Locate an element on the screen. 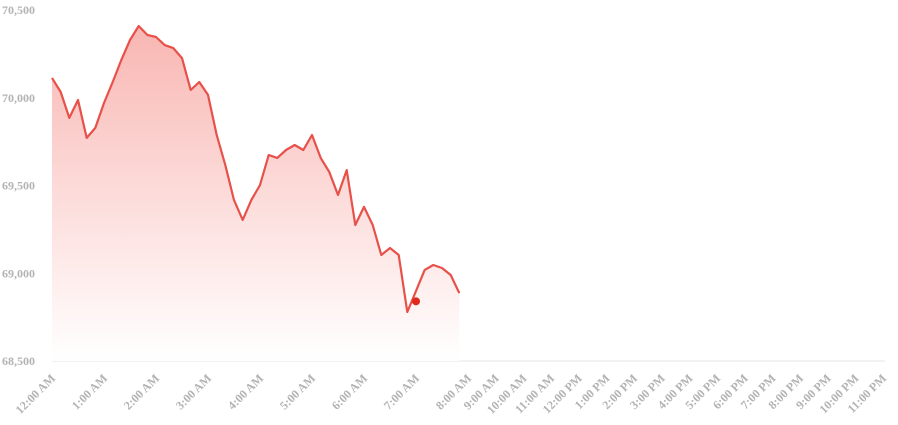 The height and width of the screenshot is (425, 898). y-tick-label: 70,000 is located at coordinates (18, 98).